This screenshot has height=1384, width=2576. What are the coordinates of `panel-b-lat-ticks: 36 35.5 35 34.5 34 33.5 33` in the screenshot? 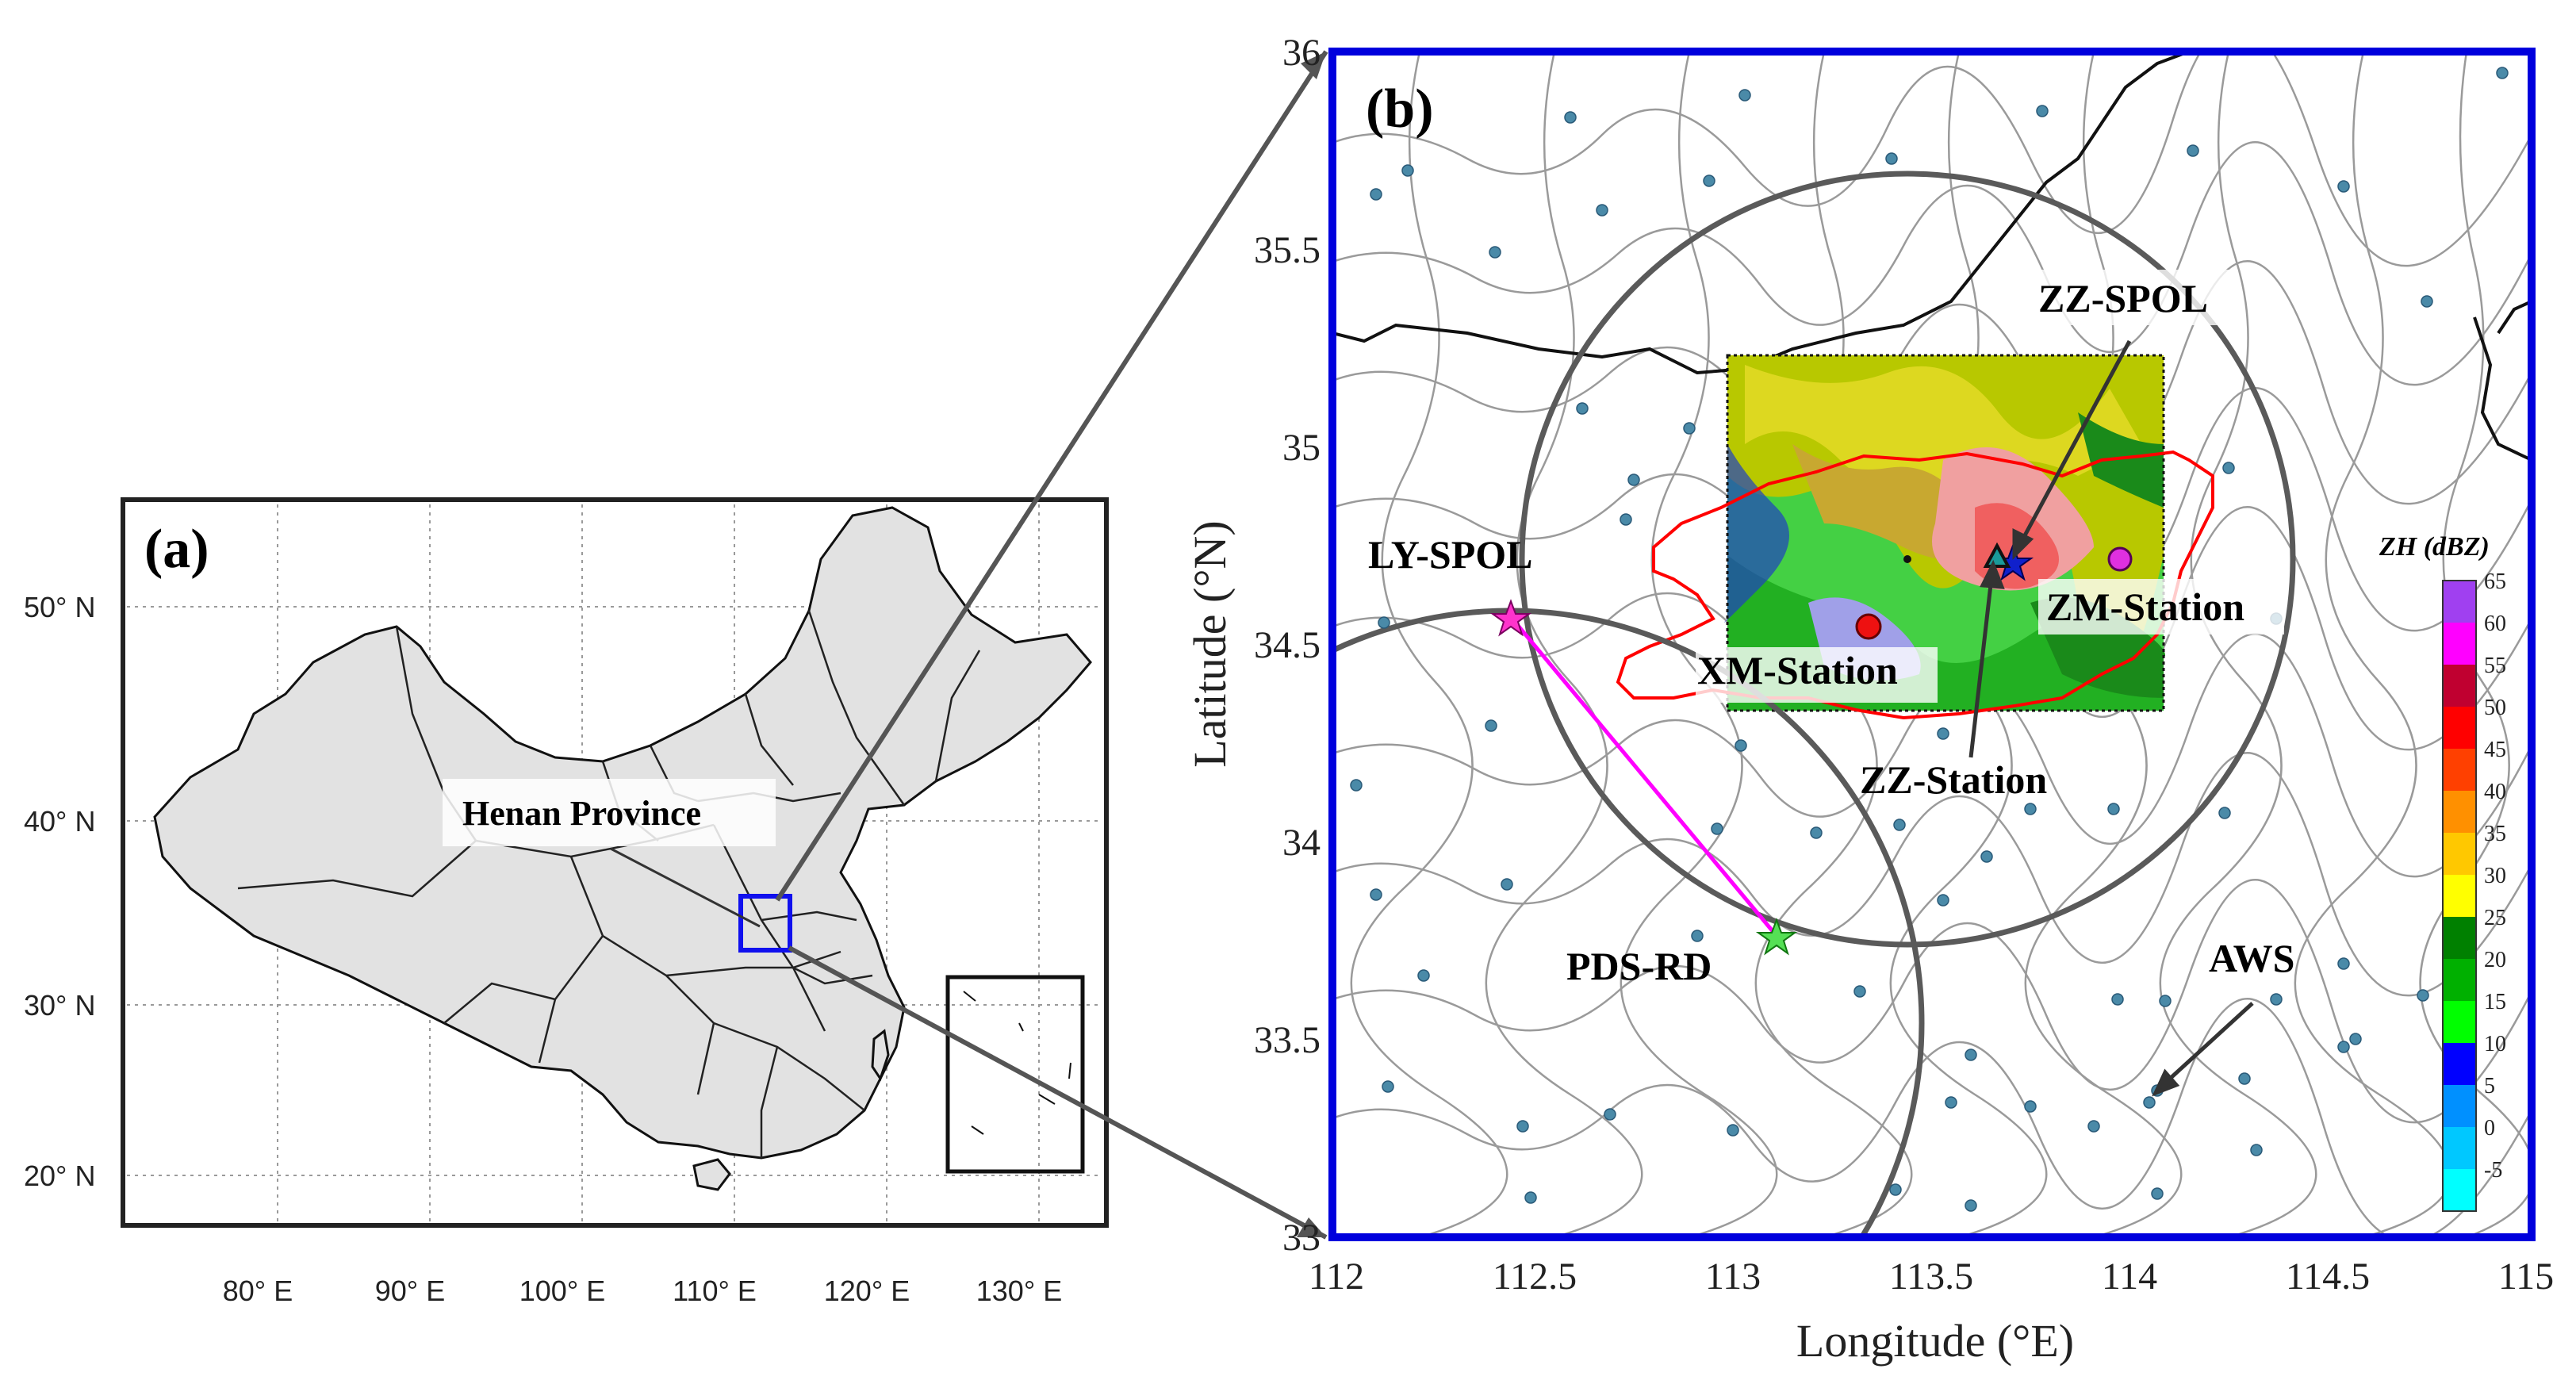 It's located at (1287, 645).